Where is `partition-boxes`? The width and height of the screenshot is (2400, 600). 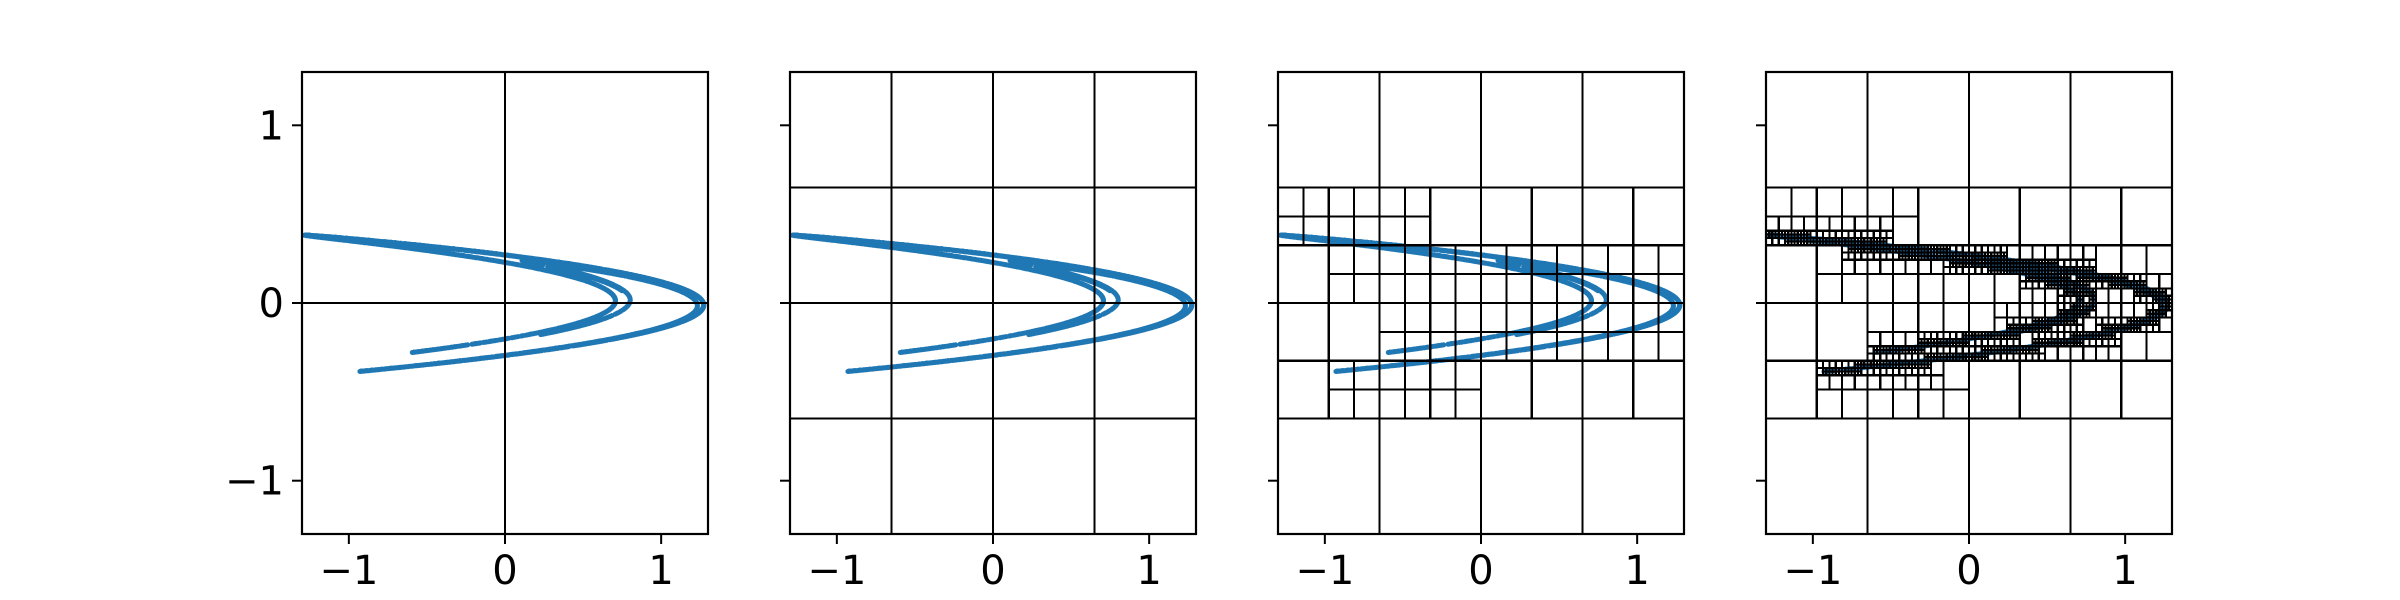
partition-boxes is located at coordinates (505, 303).